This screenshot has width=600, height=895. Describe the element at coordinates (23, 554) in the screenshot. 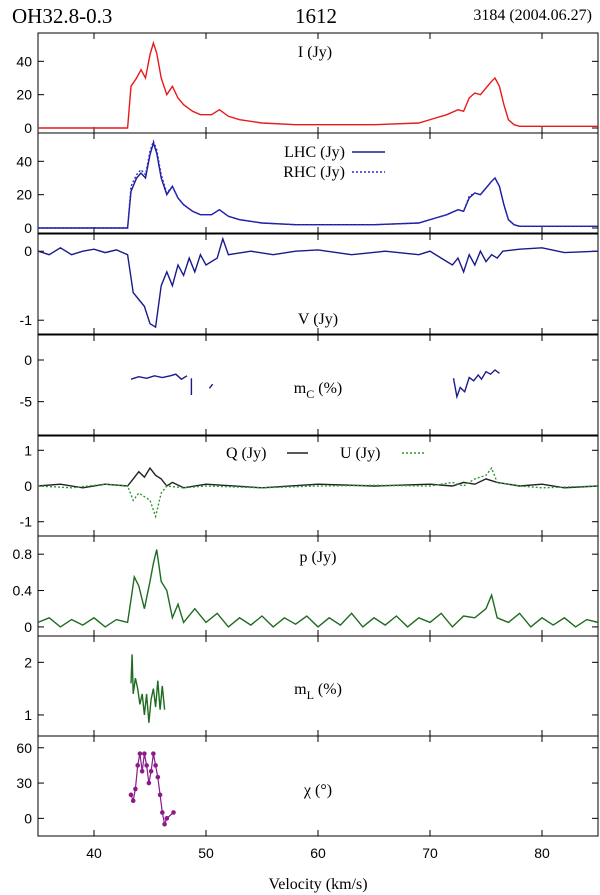

I see `y-tick-label: 0.8` at that location.